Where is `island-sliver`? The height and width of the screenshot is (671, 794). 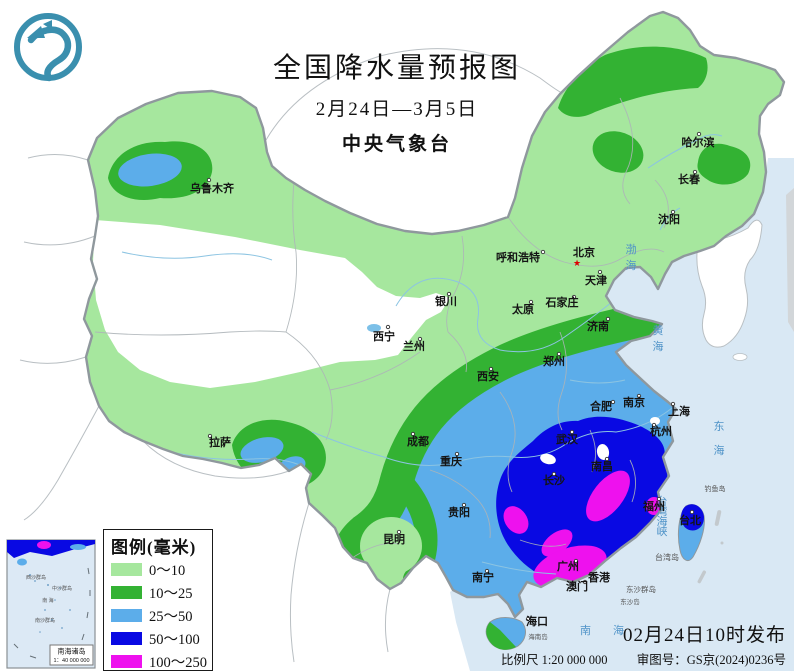 island-sliver is located at coordinates (790, 260).